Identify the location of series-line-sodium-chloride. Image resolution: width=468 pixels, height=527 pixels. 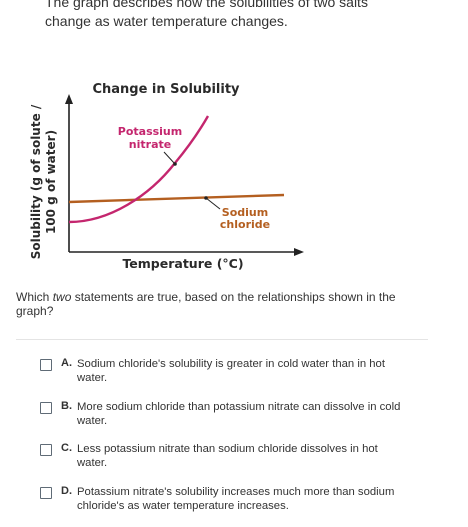
(176, 198).